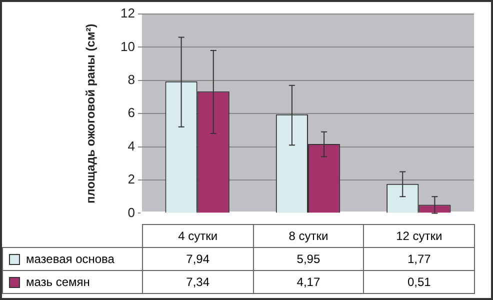 Image resolution: width=493 pixels, height=300 pixels. I want to click on legend-label: мазь семян, so click(58, 282).